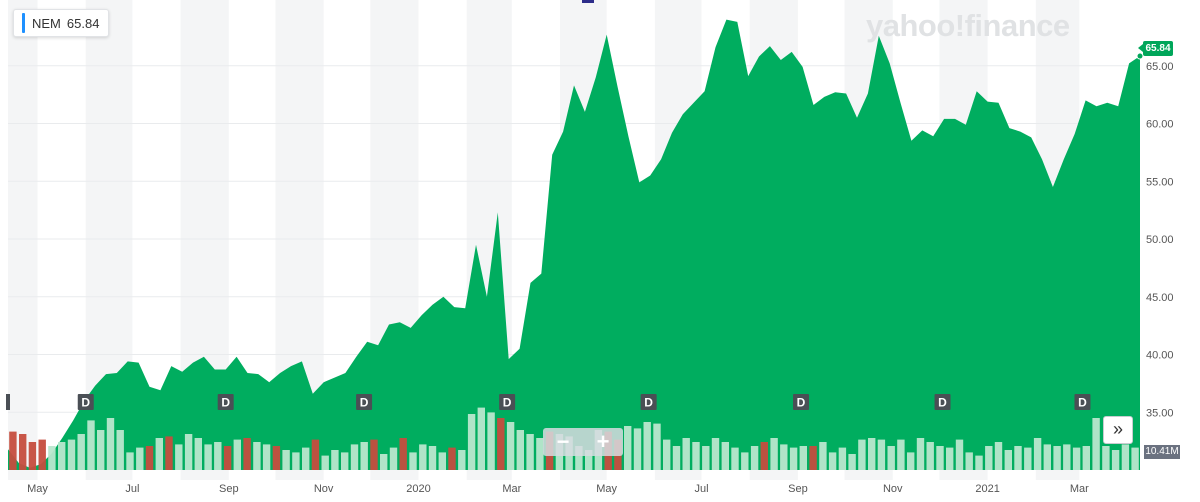 This screenshot has height=502, width=1200. I want to click on y-tick-label: 65.00, so click(1160, 67).